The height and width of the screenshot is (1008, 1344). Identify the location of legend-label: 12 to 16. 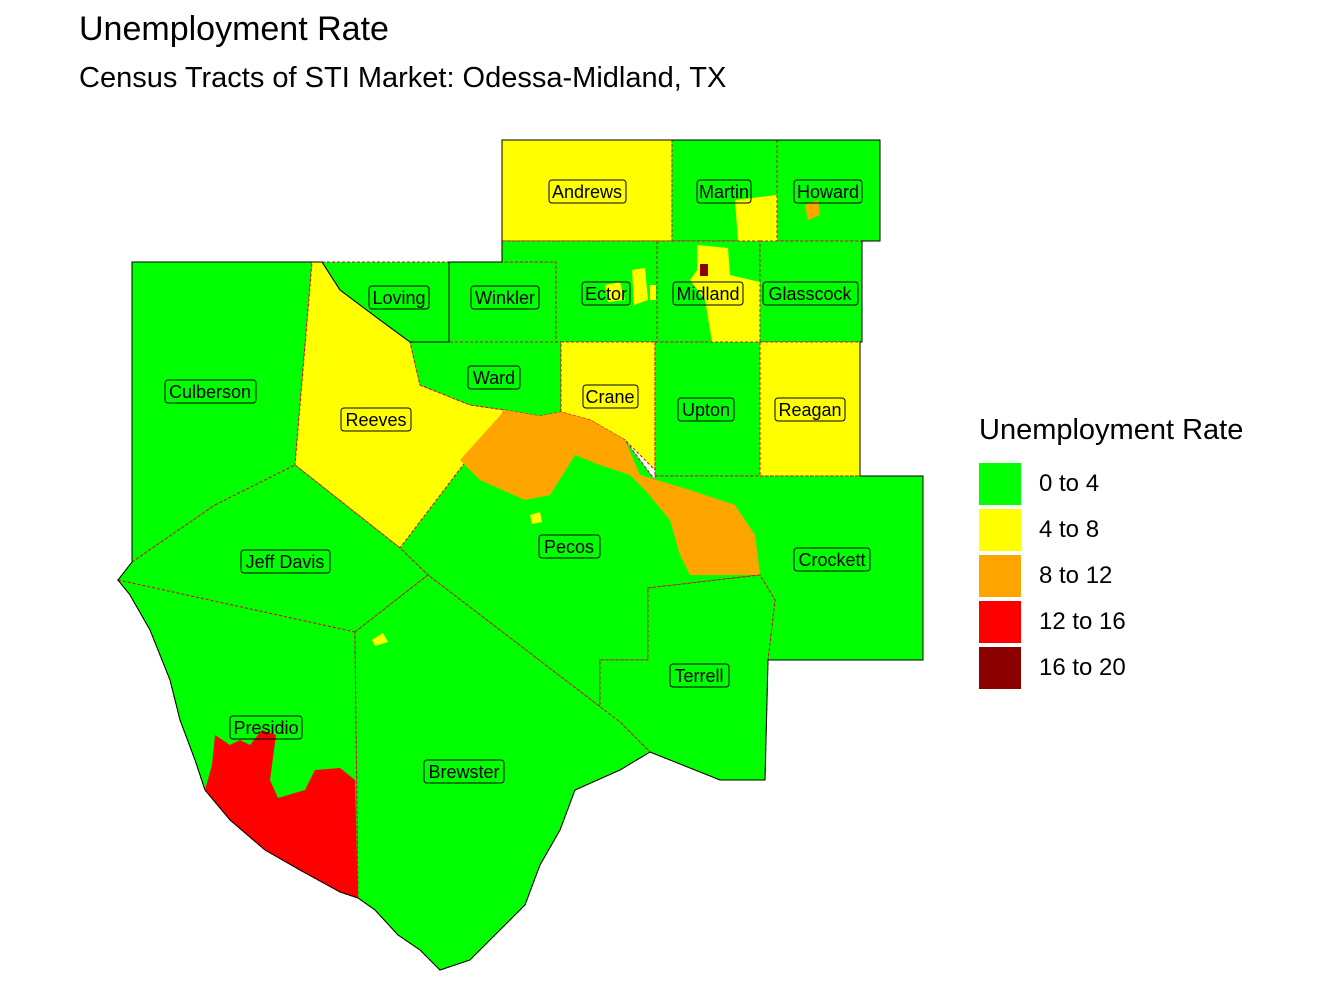
(1082, 621).